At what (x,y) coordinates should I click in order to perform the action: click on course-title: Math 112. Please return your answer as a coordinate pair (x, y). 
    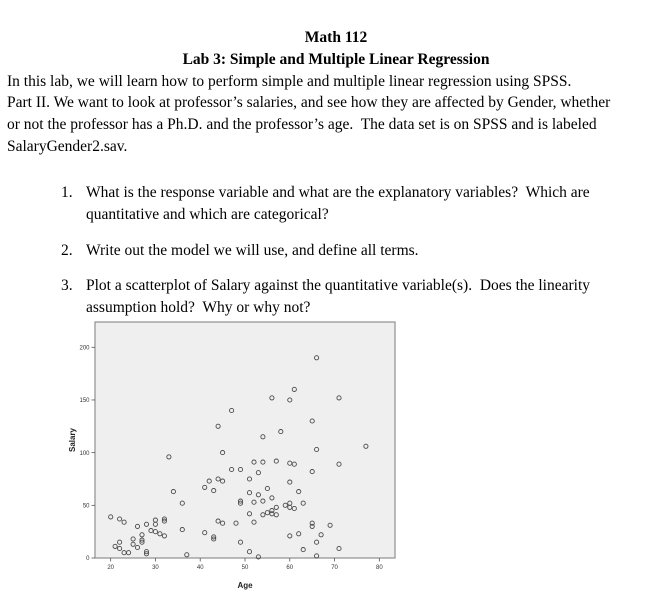
    Looking at the image, I should click on (336, 37).